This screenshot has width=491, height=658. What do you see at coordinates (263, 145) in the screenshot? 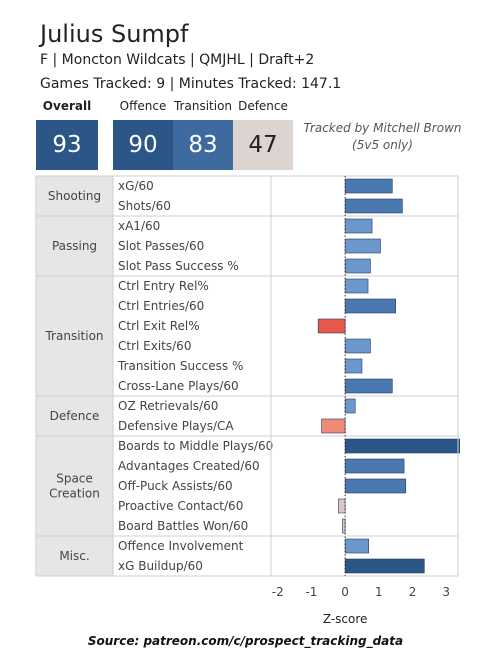
I see `defence-score: 47` at bounding box center [263, 145].